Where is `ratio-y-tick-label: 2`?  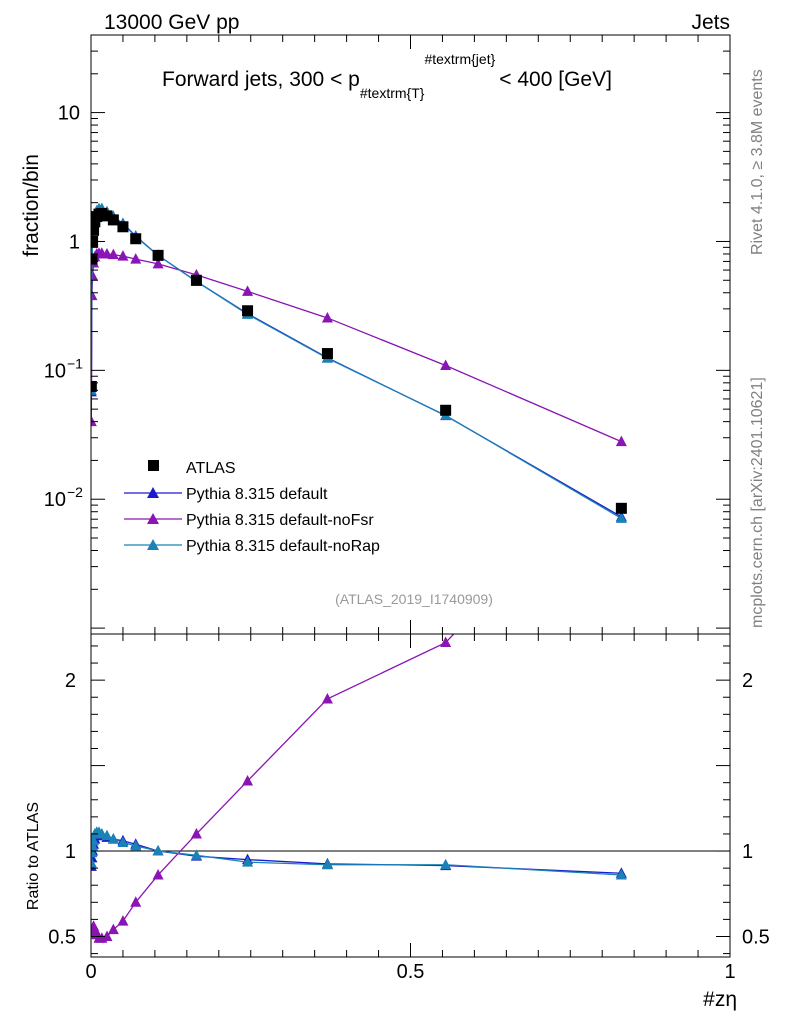 ratio-y-tick-label: 2 is located at coordinates (70, 681).